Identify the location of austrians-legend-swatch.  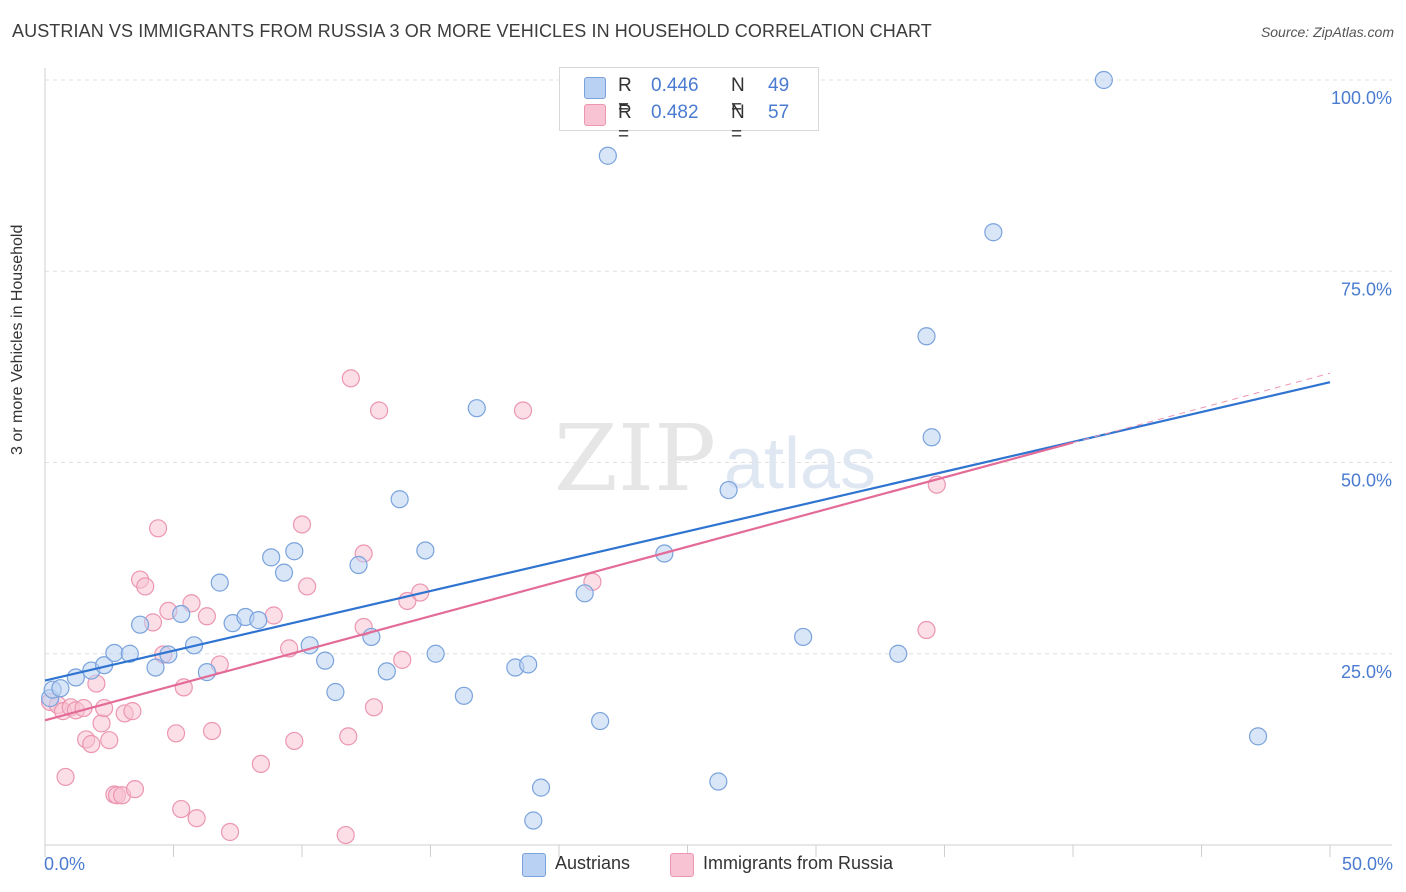
(534, 865).